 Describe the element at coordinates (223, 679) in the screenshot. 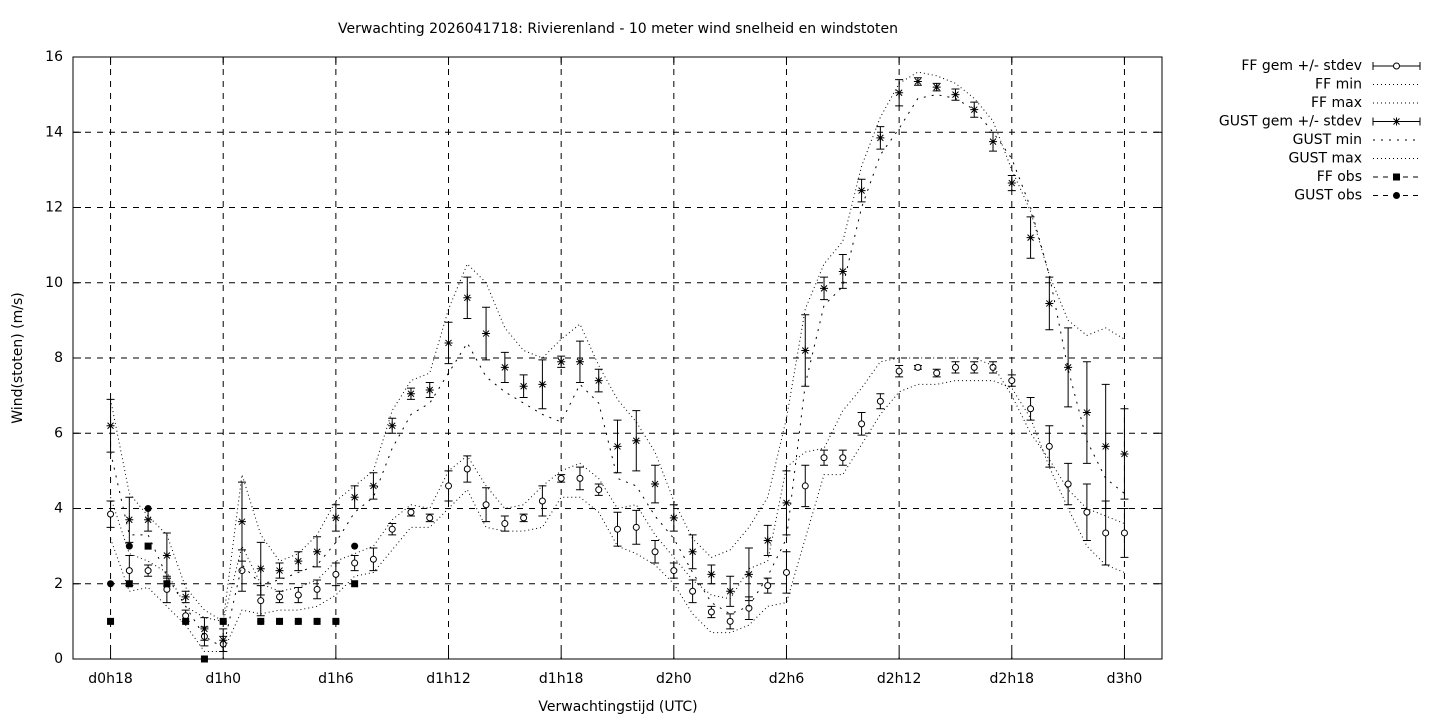

I see `x-tick-label: d1h0` at that location.